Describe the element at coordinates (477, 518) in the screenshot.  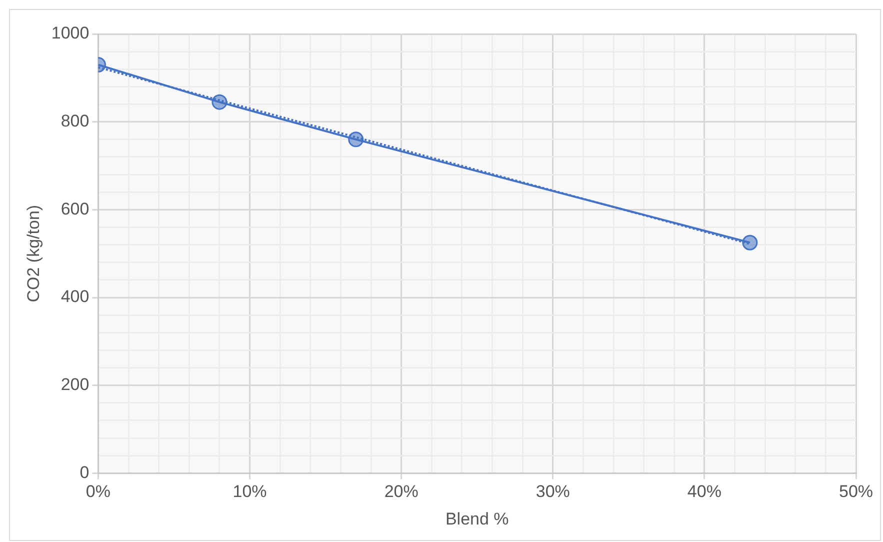
I see `x-axis-title: Blend %` at that location.